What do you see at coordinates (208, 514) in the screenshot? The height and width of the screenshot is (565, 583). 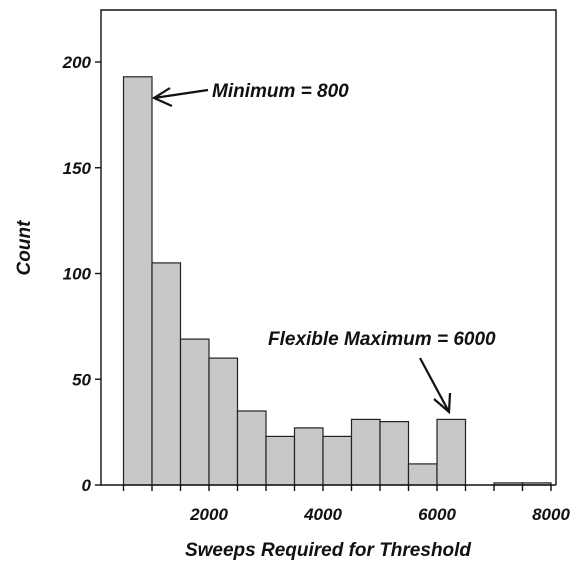 I see `x-tick-label: 2000` at bounding box center [208, 514].